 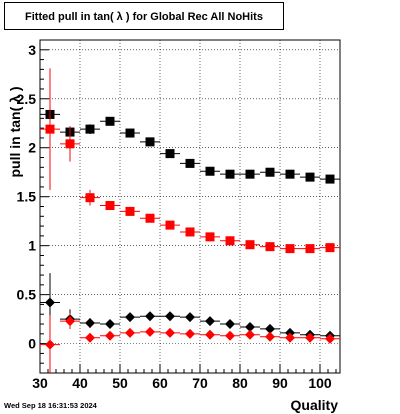 What do you see at coordinates (280, 383) in the screenshot?
I see `x-tick-label: 90` at bounding box center [280, 383].